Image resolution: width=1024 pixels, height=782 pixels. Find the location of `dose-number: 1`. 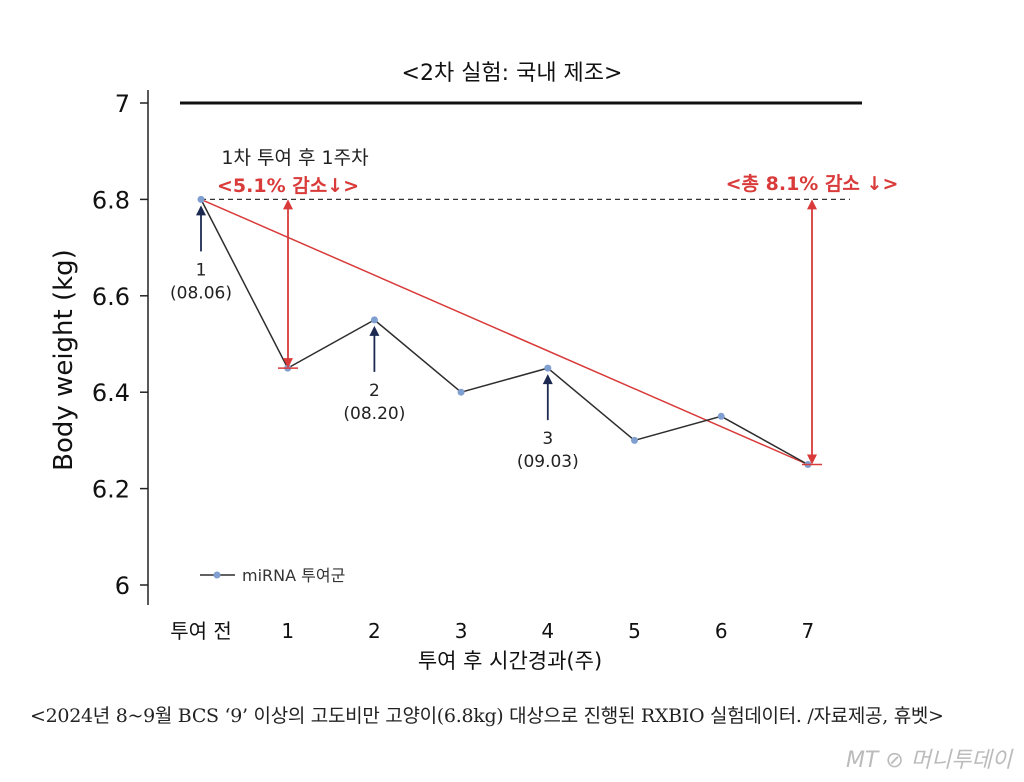

dose-number: 1 is located at coordinates (201, 270).